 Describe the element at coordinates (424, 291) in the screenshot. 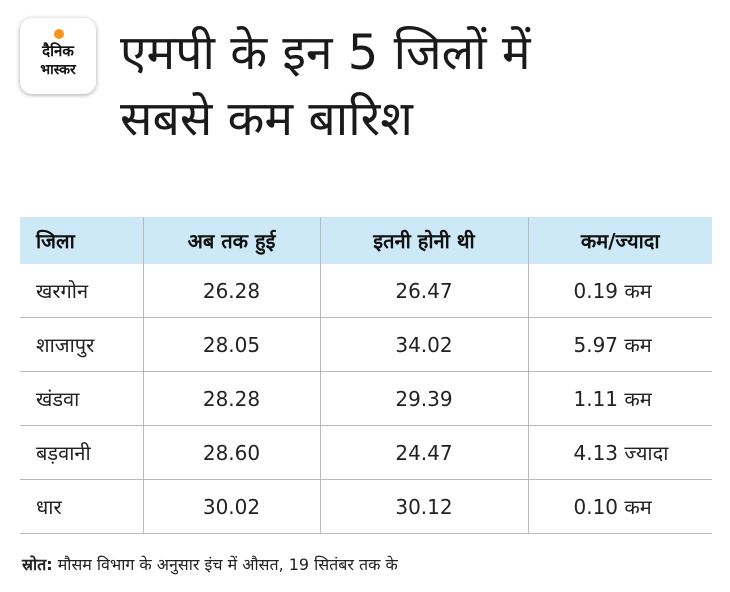

I see `cell-expected: 26.47` at that location.